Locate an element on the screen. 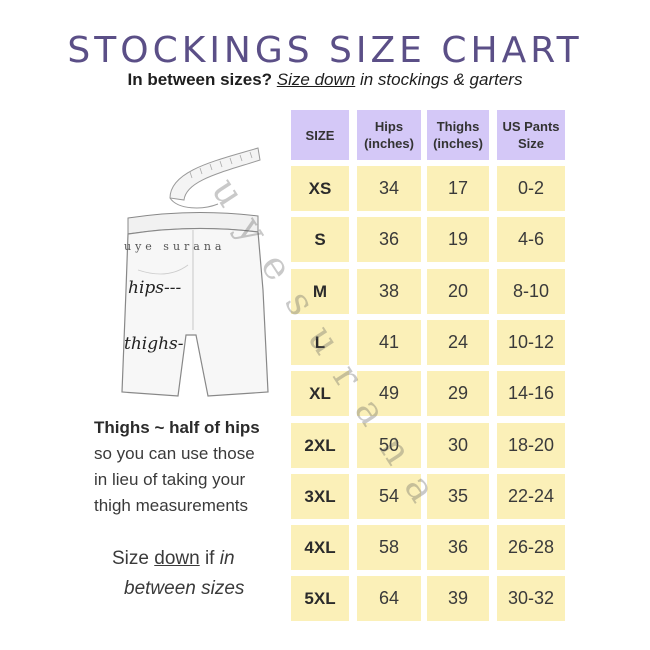 Image resolution: width=650 pixels, height=650 pixels. subtitle-rest: in stockings & garters is located at coordinates (439, 79).